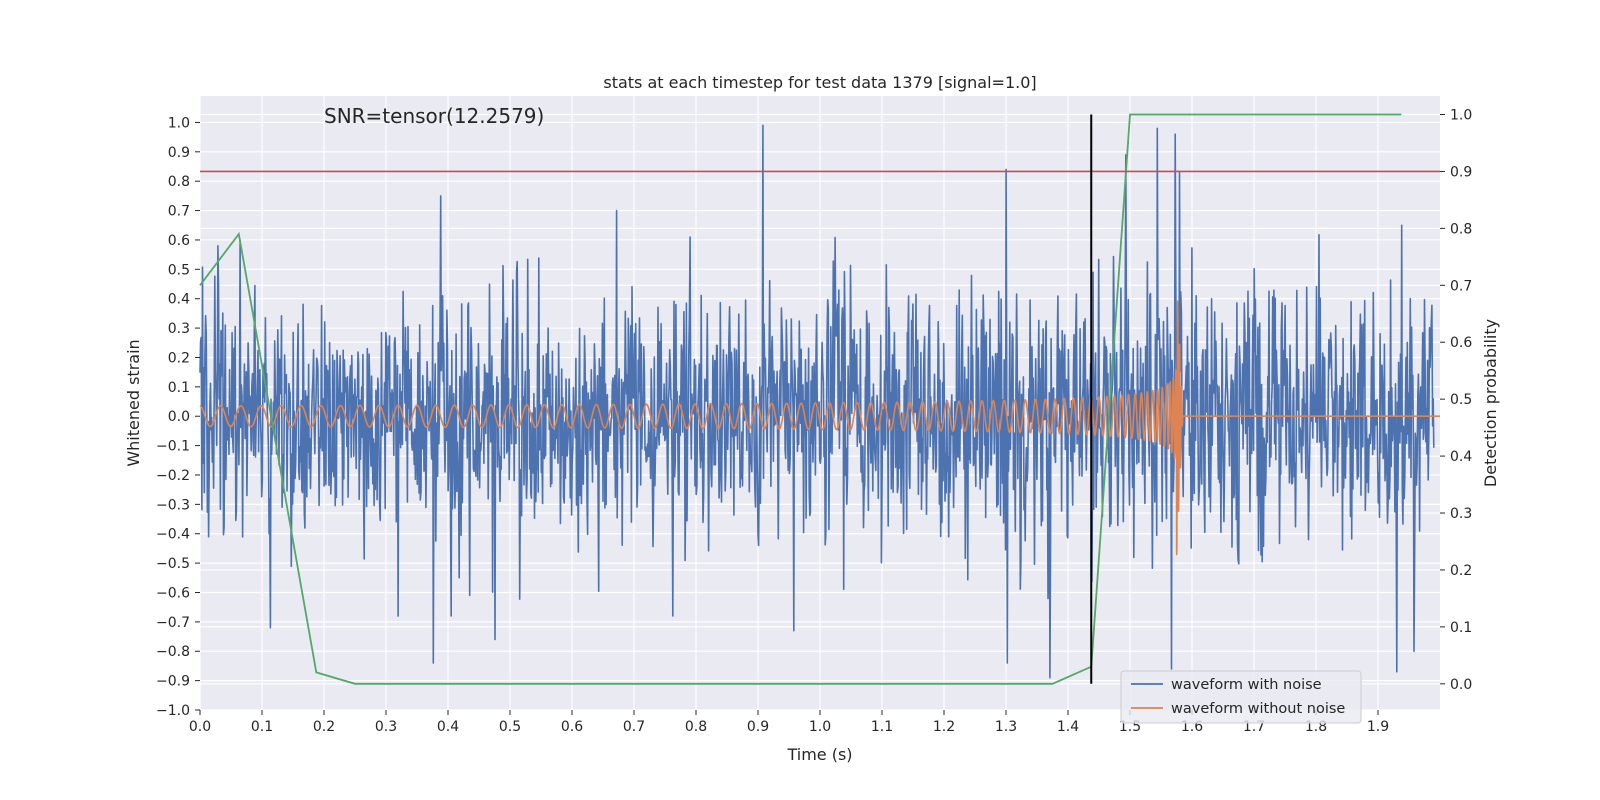 This screenshot has height=800, width=1600. I want to click on x-tick-label: 1.4, so click(1068, 727).